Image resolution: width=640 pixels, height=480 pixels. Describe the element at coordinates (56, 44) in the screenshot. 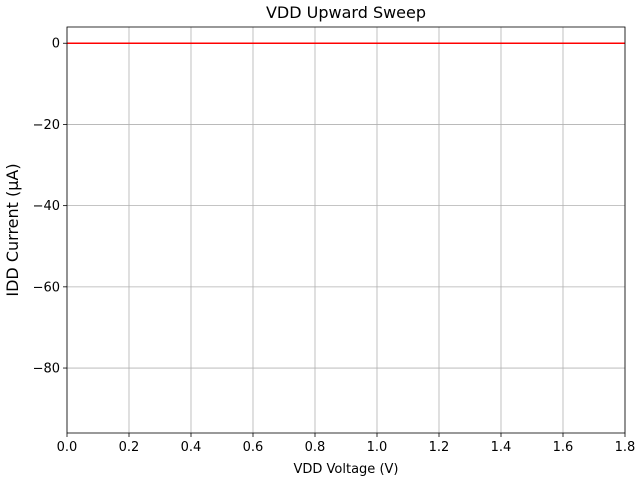

I see `y-tick-label: 0` at that location.